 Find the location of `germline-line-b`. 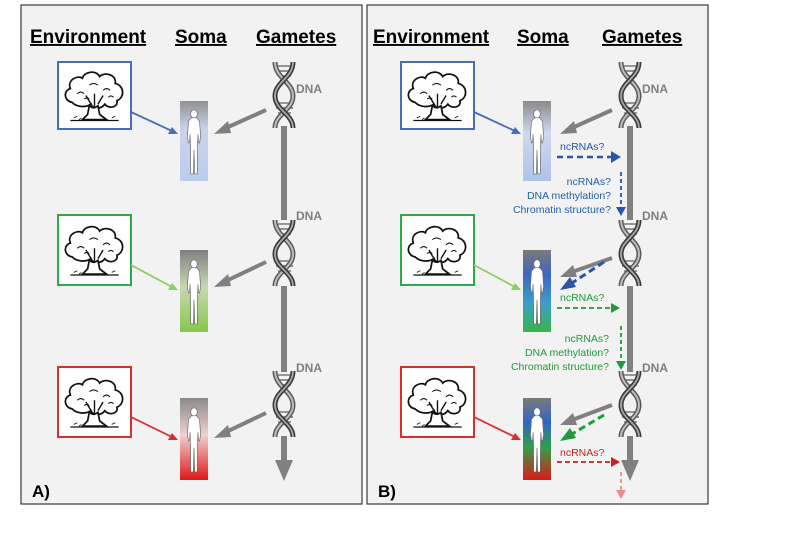

germline-line-b is located at coordinates (630, 303).